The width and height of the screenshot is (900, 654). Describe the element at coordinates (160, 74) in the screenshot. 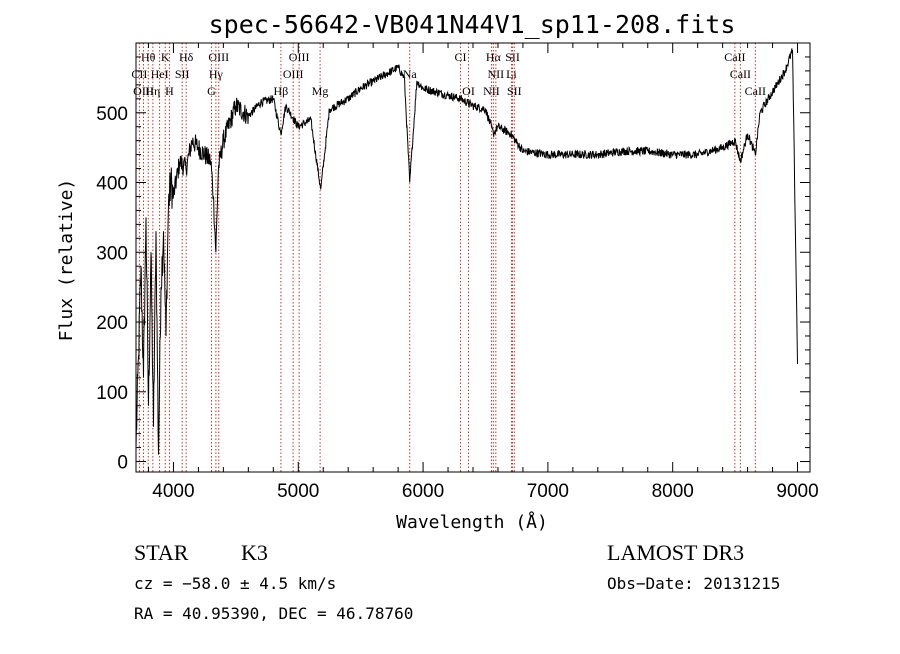

I see `spectral-line-label: HeI` at that location.